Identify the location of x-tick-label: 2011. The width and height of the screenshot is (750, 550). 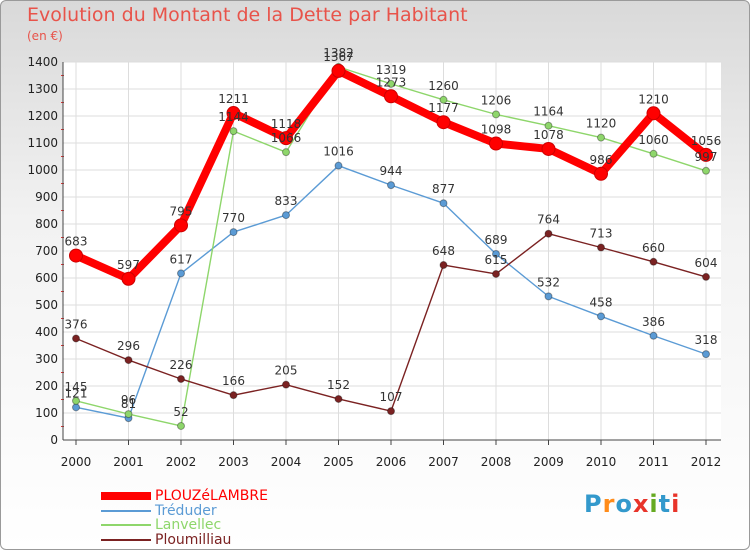
(653, 462).